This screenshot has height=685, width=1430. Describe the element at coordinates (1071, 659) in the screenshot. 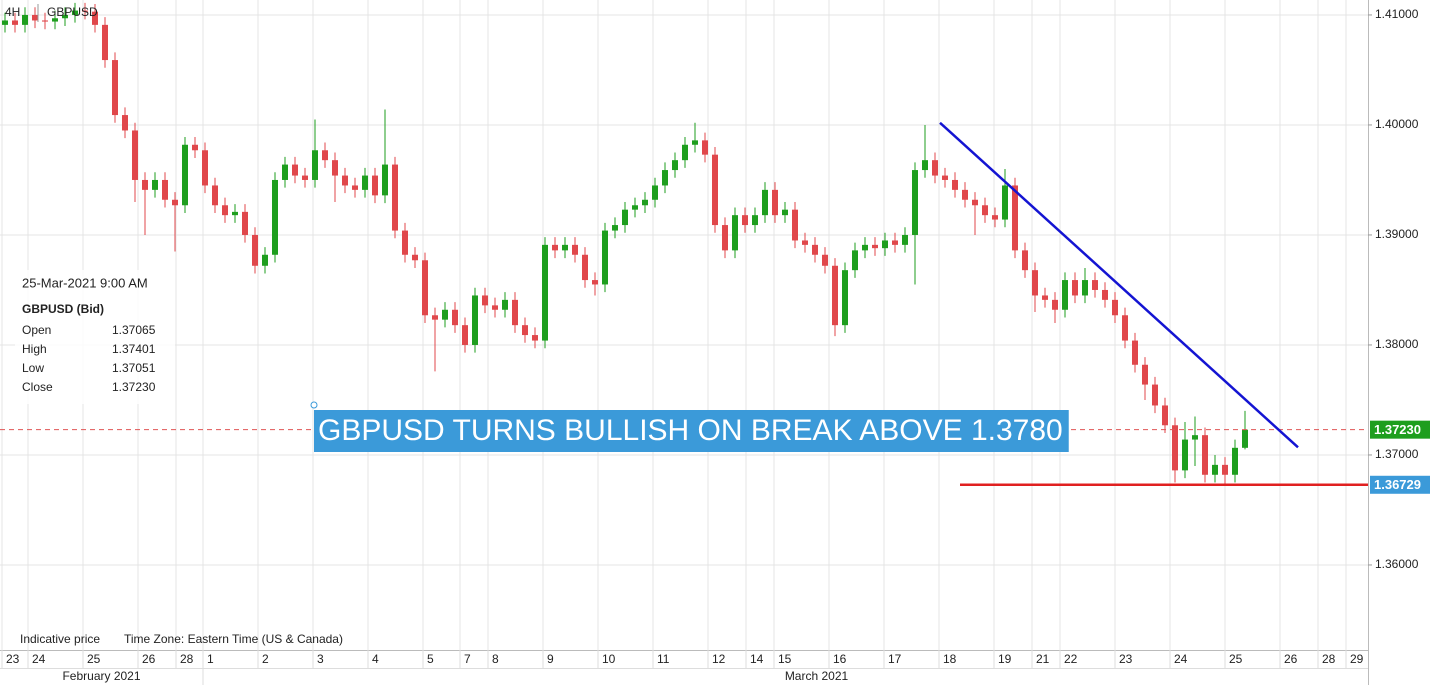

I see `x-tick-label: 22` at that location.